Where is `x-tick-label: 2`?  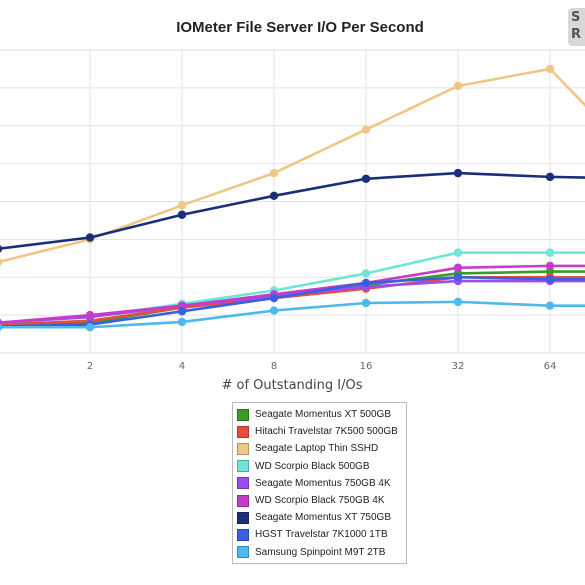
x-tick-label: 2 is located at coordinates (90, 366).